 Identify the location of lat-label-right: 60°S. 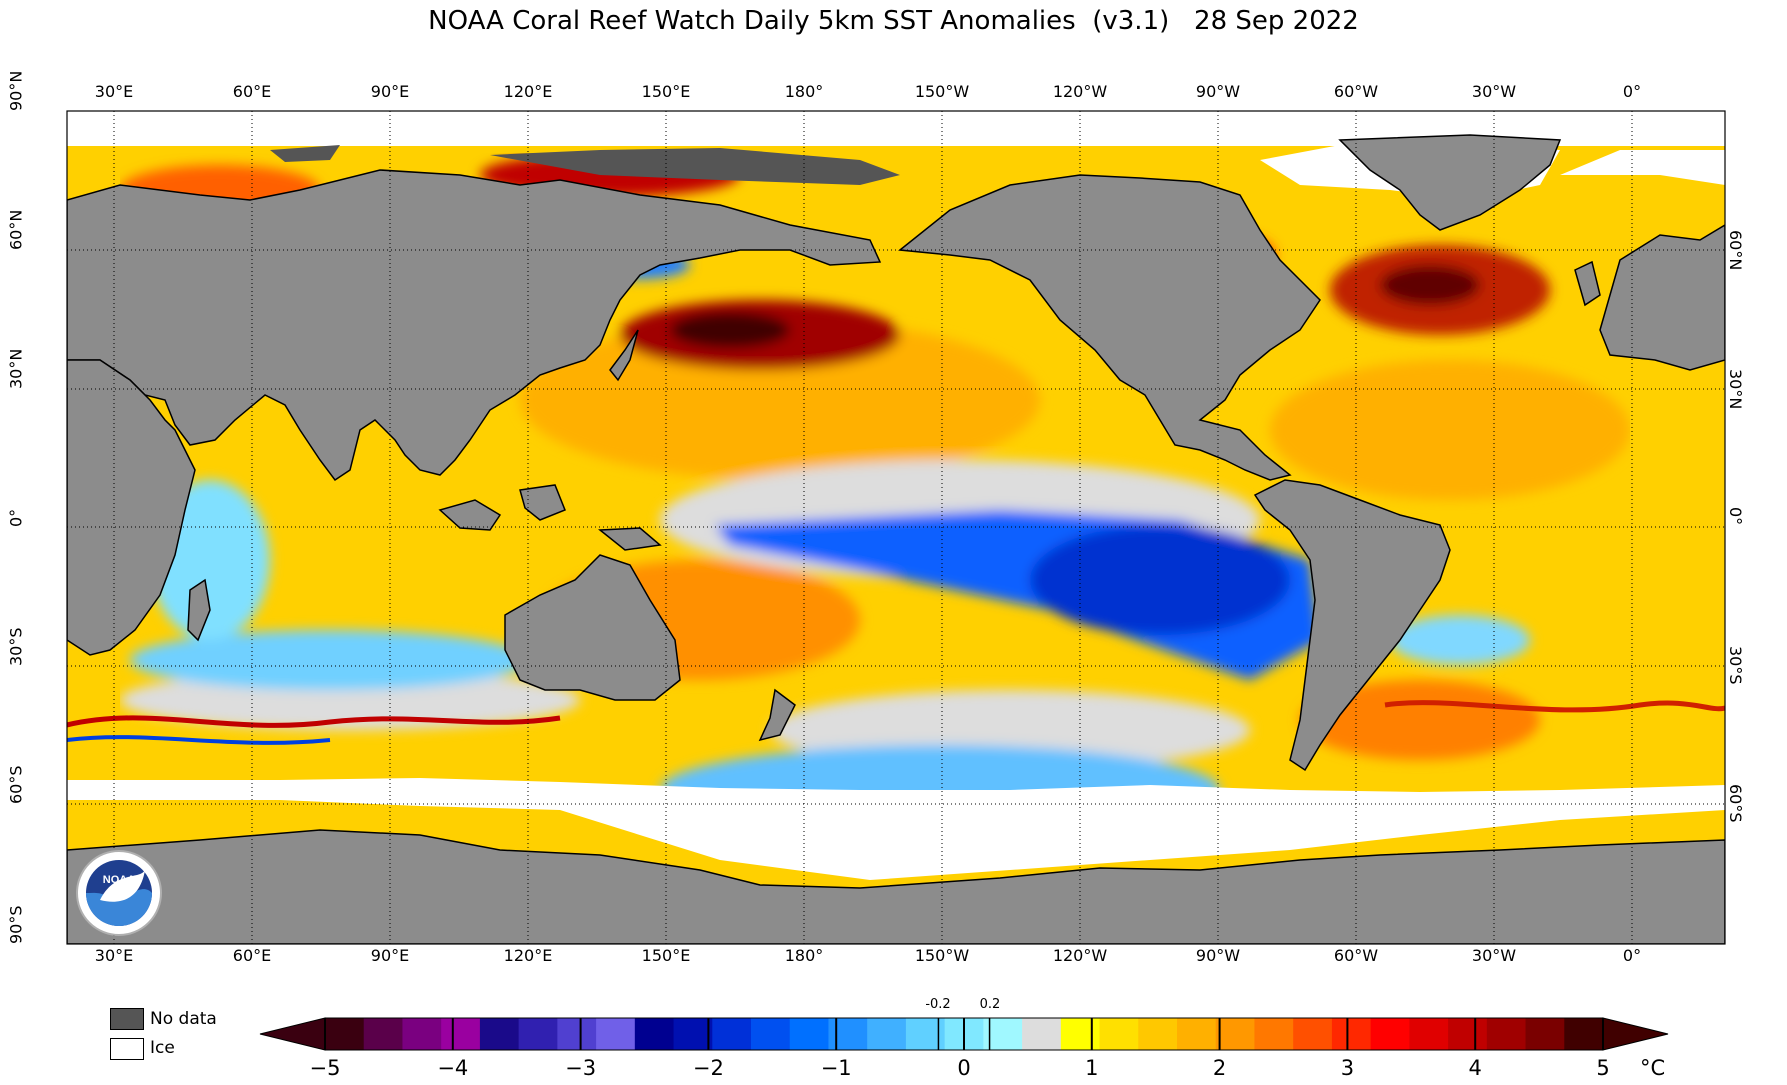
(1735, 803).